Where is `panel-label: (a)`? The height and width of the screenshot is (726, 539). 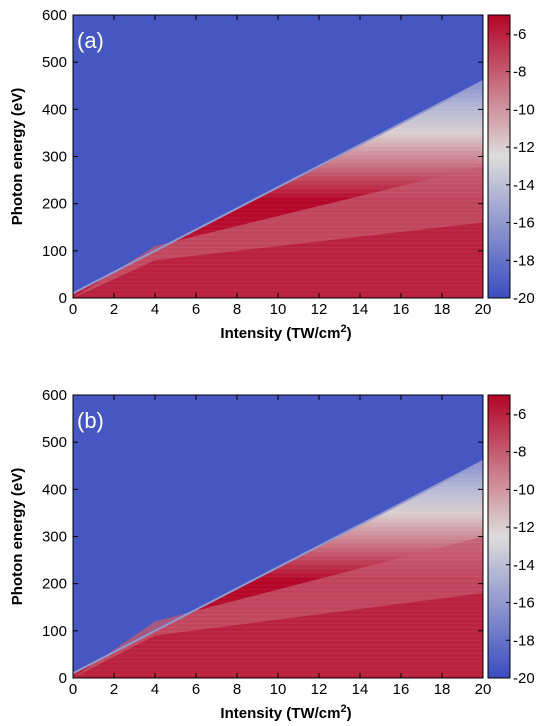 panel-label: (a) is located at coordinates (90, 40).